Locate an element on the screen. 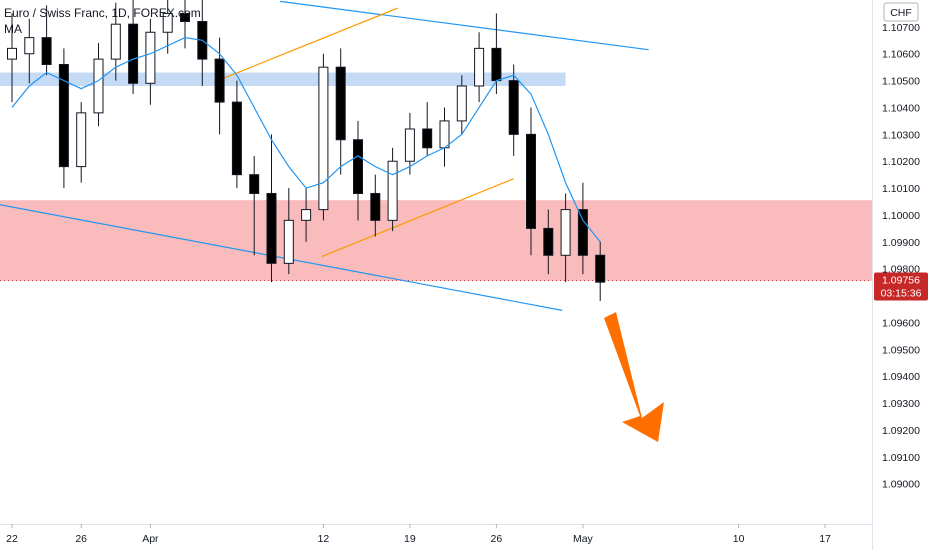  price-tick-label: 1.10500 is located at coordinates (901, 82).